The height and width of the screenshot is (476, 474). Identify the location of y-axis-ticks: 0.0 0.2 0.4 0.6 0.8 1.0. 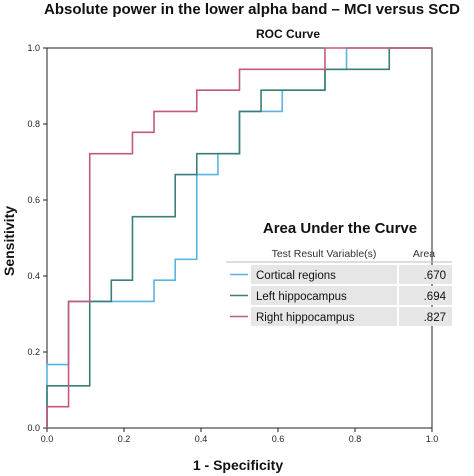
(37, 238).